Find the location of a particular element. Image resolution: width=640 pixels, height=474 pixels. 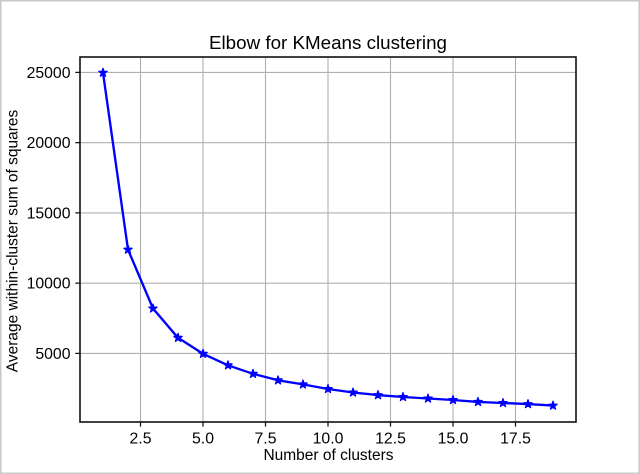

svg-text: Number of clusters is located at coordinates (328, 455).